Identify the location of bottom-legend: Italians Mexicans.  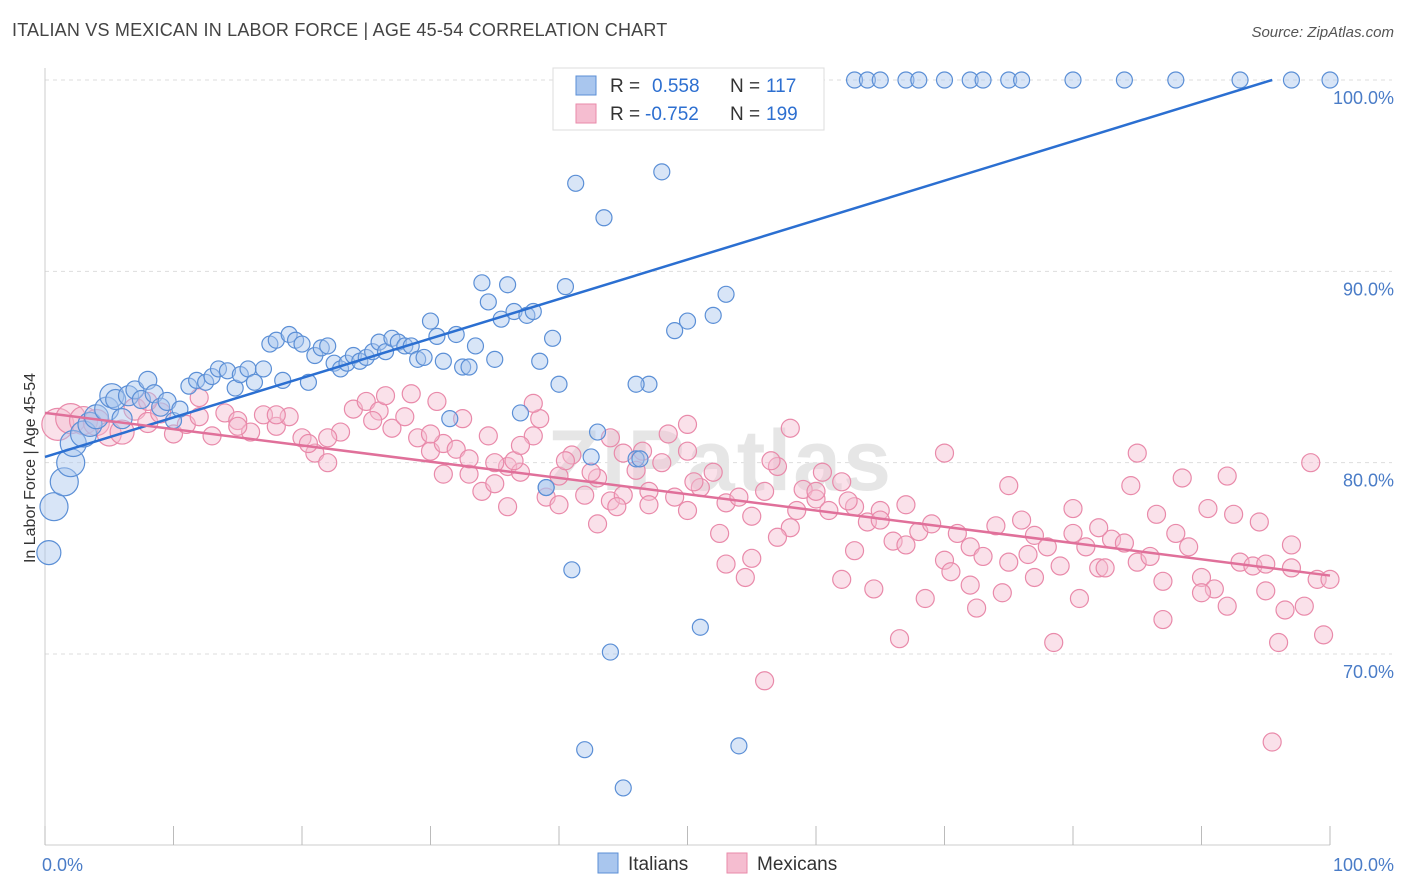
(717, 863).